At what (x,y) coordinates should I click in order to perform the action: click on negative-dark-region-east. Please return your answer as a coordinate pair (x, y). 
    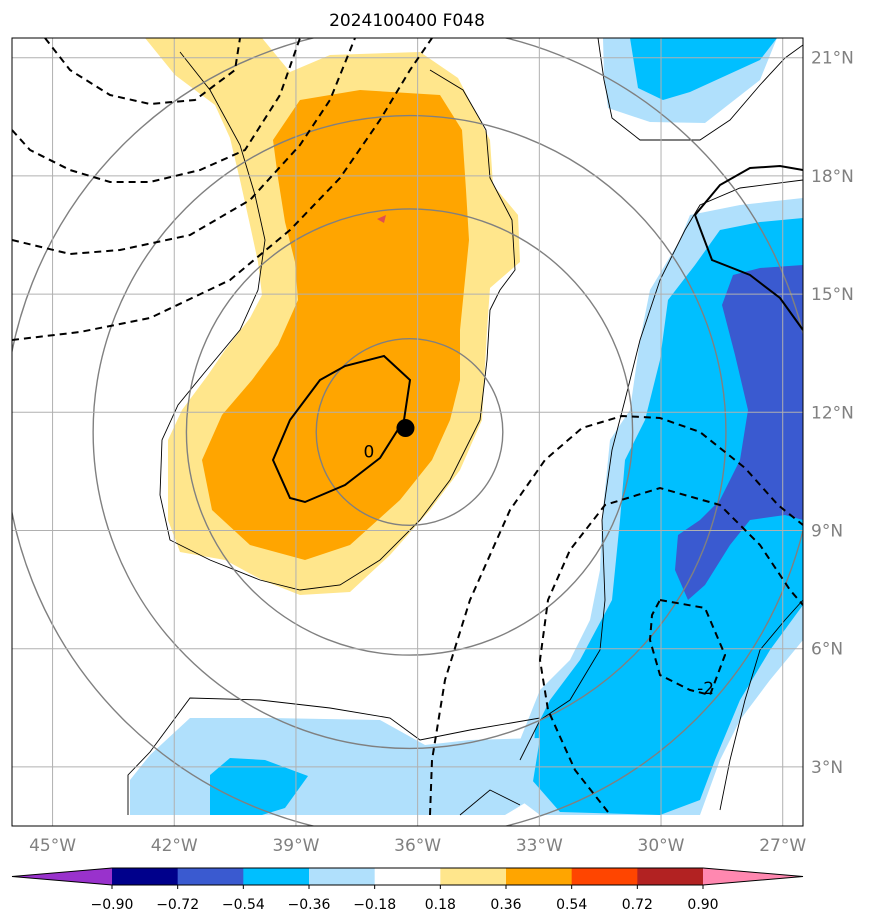
    Looking at the image, I should click on (739, 432).